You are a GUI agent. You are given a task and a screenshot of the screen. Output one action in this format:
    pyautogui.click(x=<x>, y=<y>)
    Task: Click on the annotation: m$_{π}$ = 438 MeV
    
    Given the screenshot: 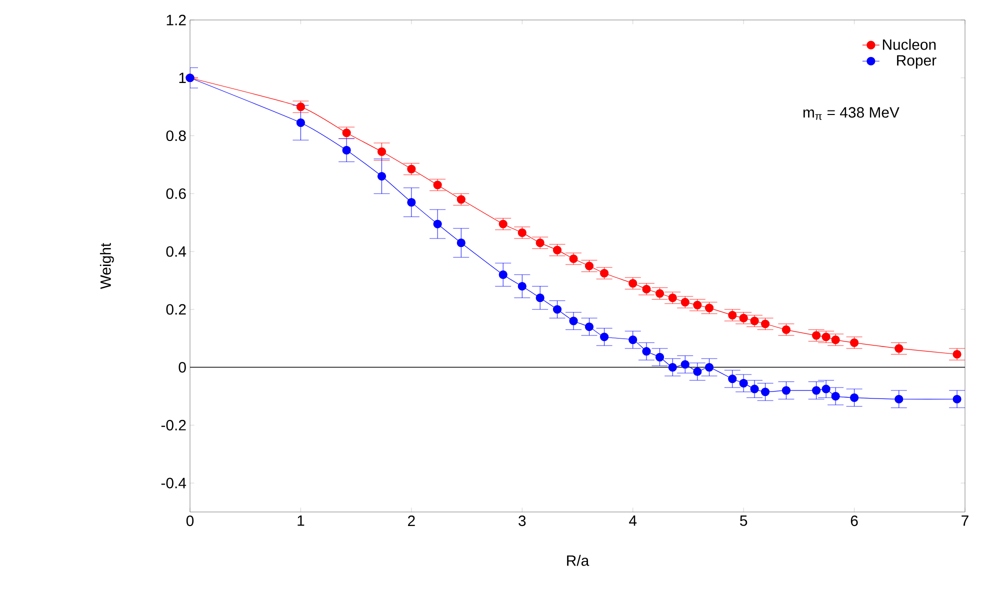 What is the action you would take?
    pyautogui.click(x=851, y=113)
    